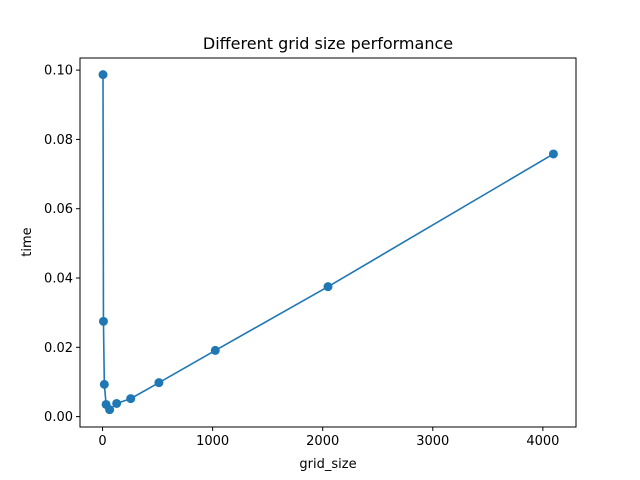 This screenshot has height=480, width=640. I want to click on y-tick-label: 0.10, so click(58, 71).